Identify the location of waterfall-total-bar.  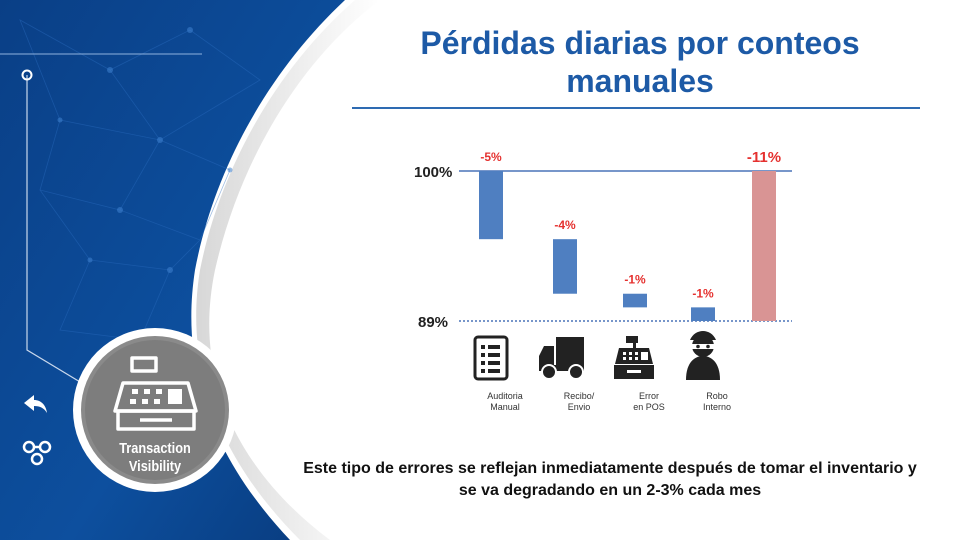
(764, 246).